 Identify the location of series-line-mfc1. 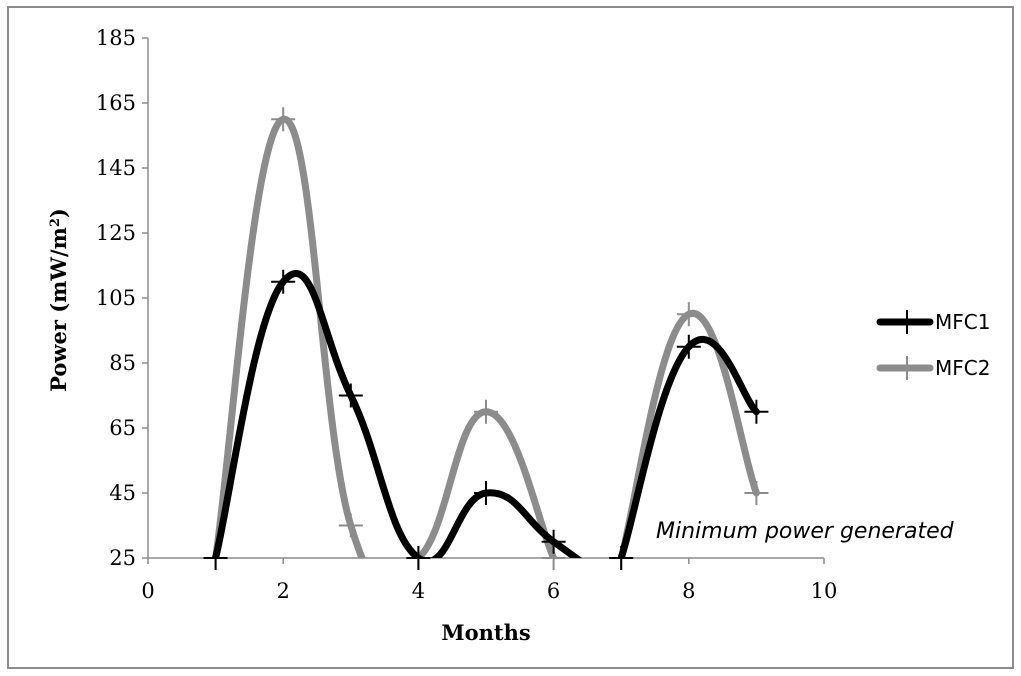
(688, 446).